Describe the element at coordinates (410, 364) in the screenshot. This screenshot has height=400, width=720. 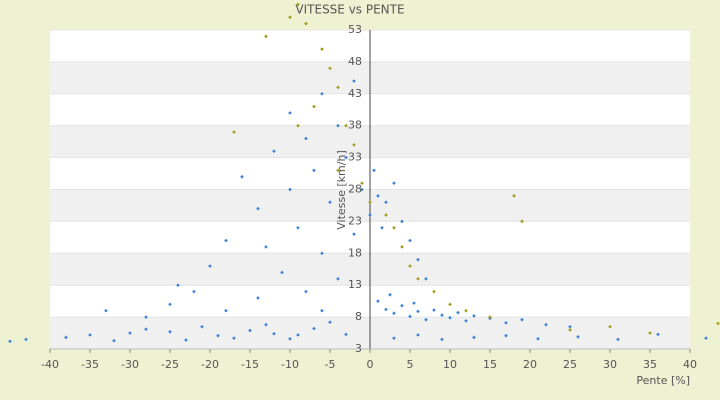
I see `x-tick-label: 5` at that location.